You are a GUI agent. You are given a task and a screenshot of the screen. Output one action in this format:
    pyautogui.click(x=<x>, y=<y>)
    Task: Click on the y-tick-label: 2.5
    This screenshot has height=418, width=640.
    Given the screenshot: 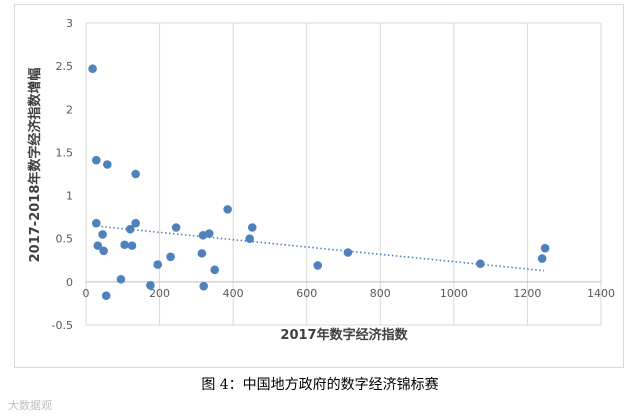 What is the action you would take?
    pyautogui.click(x=65, y=66)
    